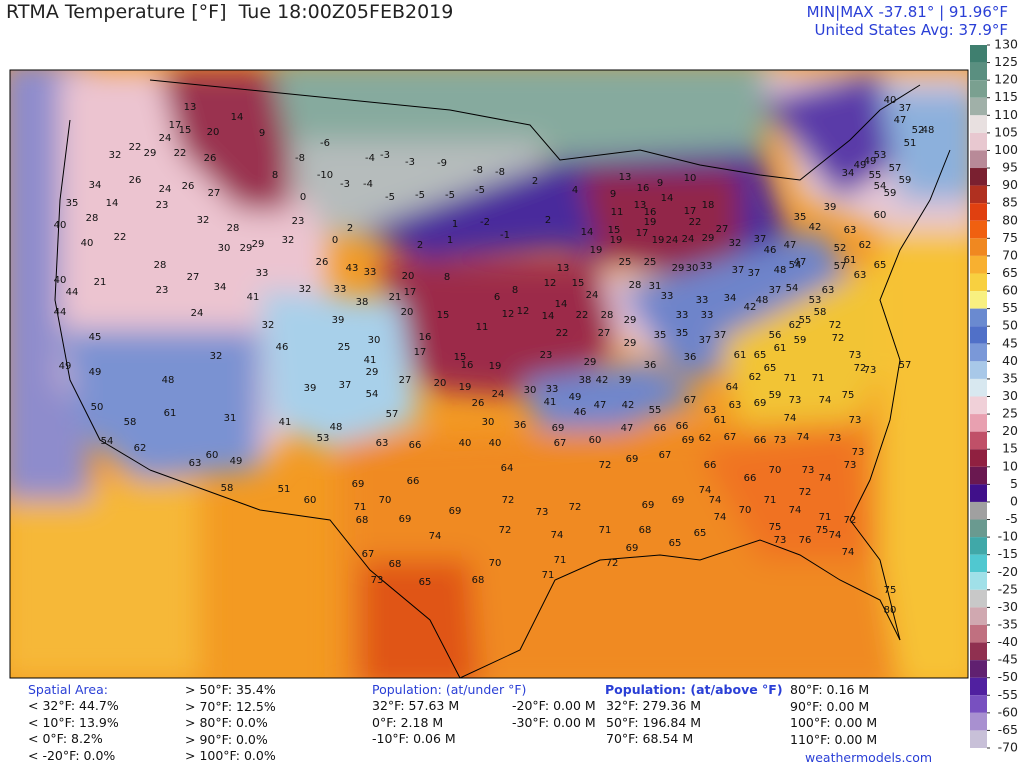  I want to click on station-temperature: 31, so click(230, 418).